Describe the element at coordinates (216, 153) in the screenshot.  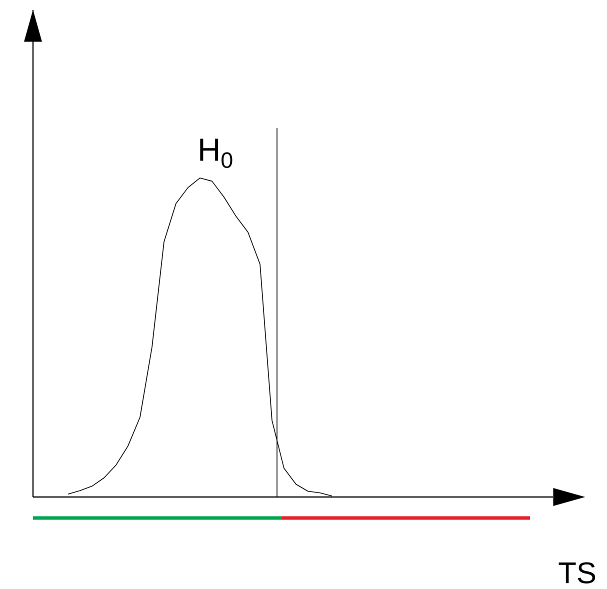
I see `text: H$_{0}$` at that location.